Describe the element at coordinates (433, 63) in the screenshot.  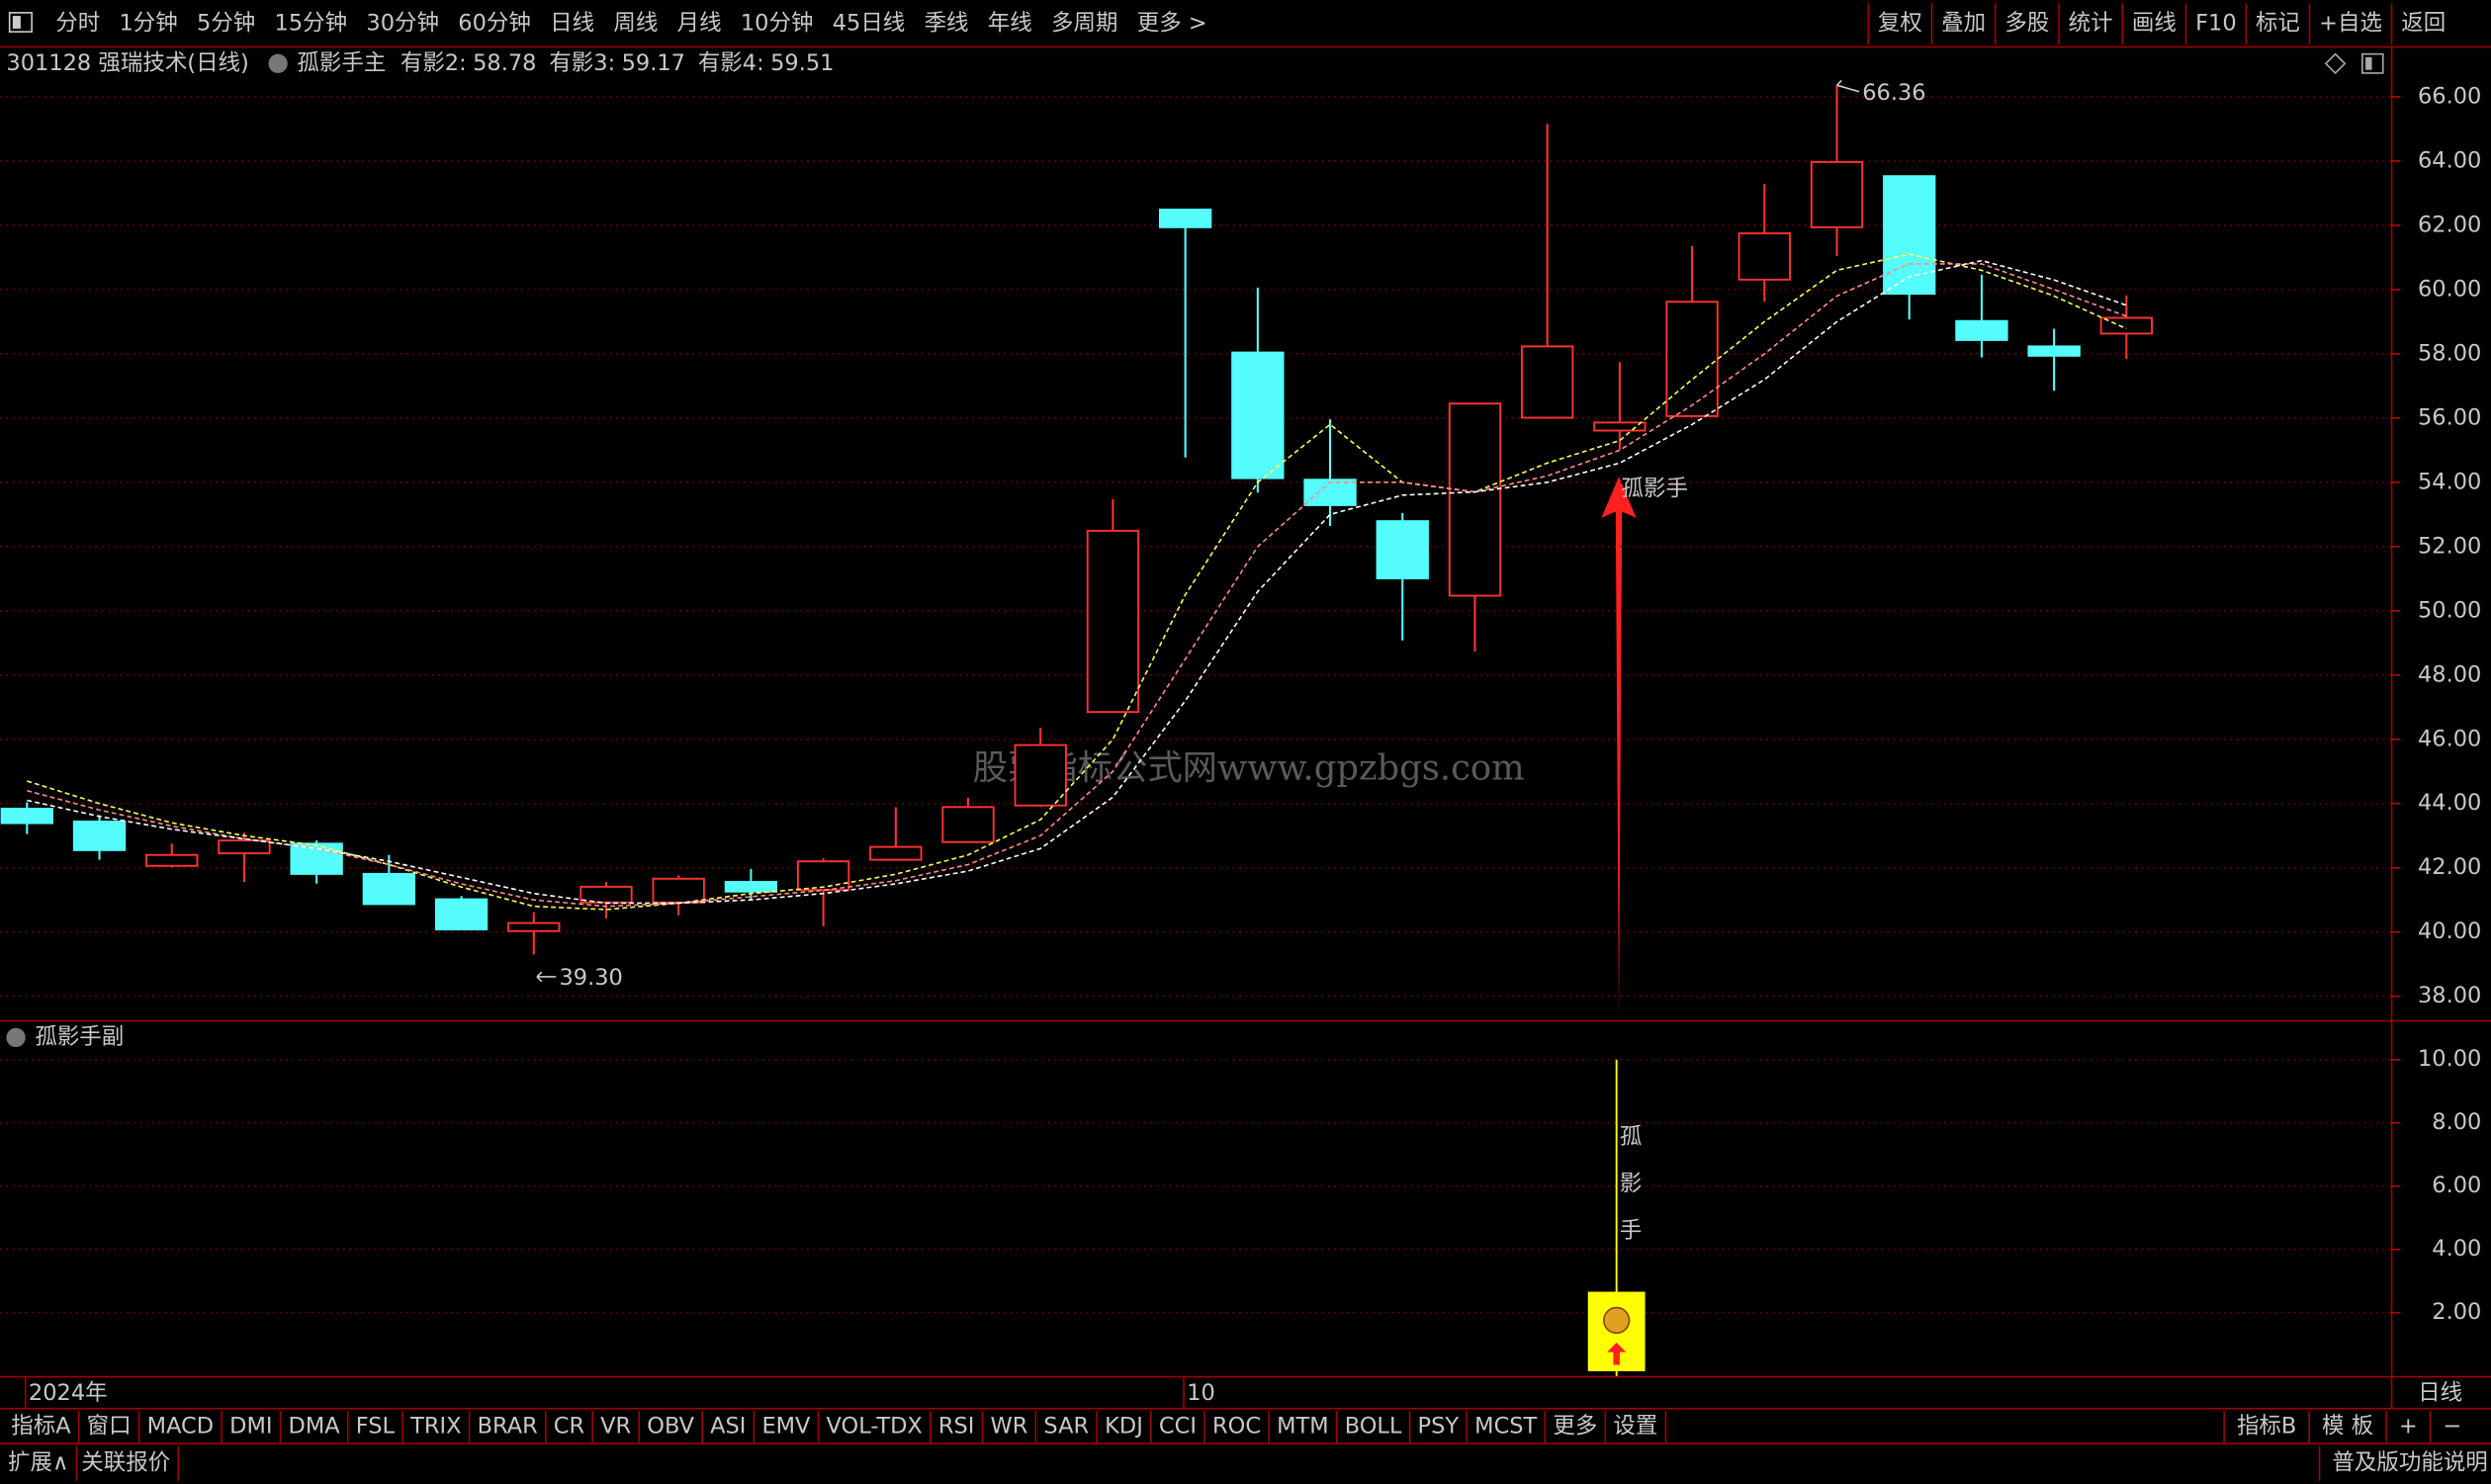
I see `legend-name: 有影2:` at that location.